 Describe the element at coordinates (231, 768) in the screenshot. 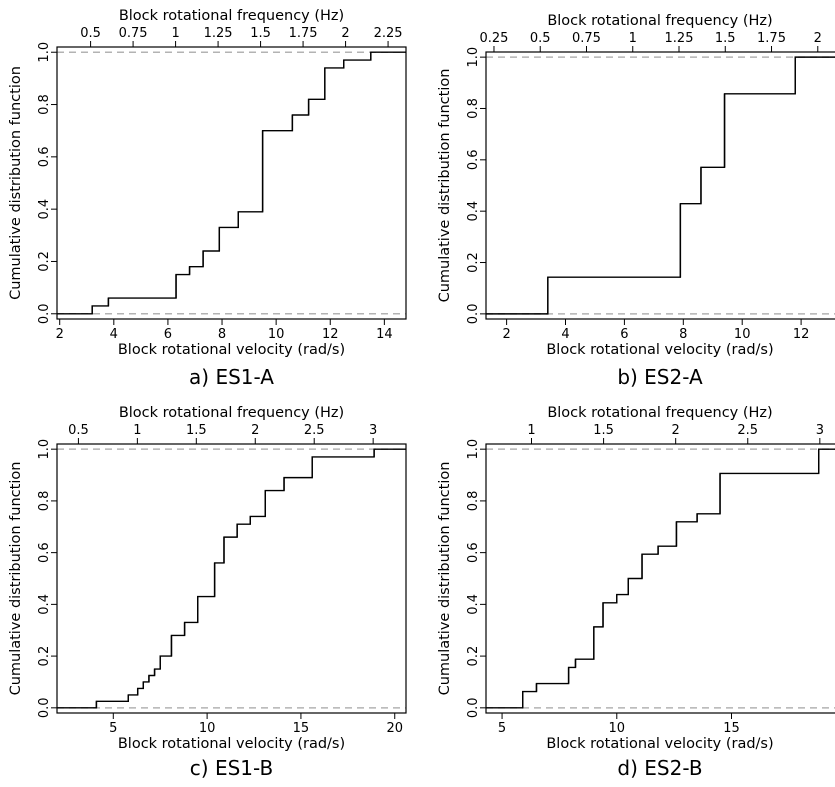

I see `panel-caption: c) ES1-B` at that location.